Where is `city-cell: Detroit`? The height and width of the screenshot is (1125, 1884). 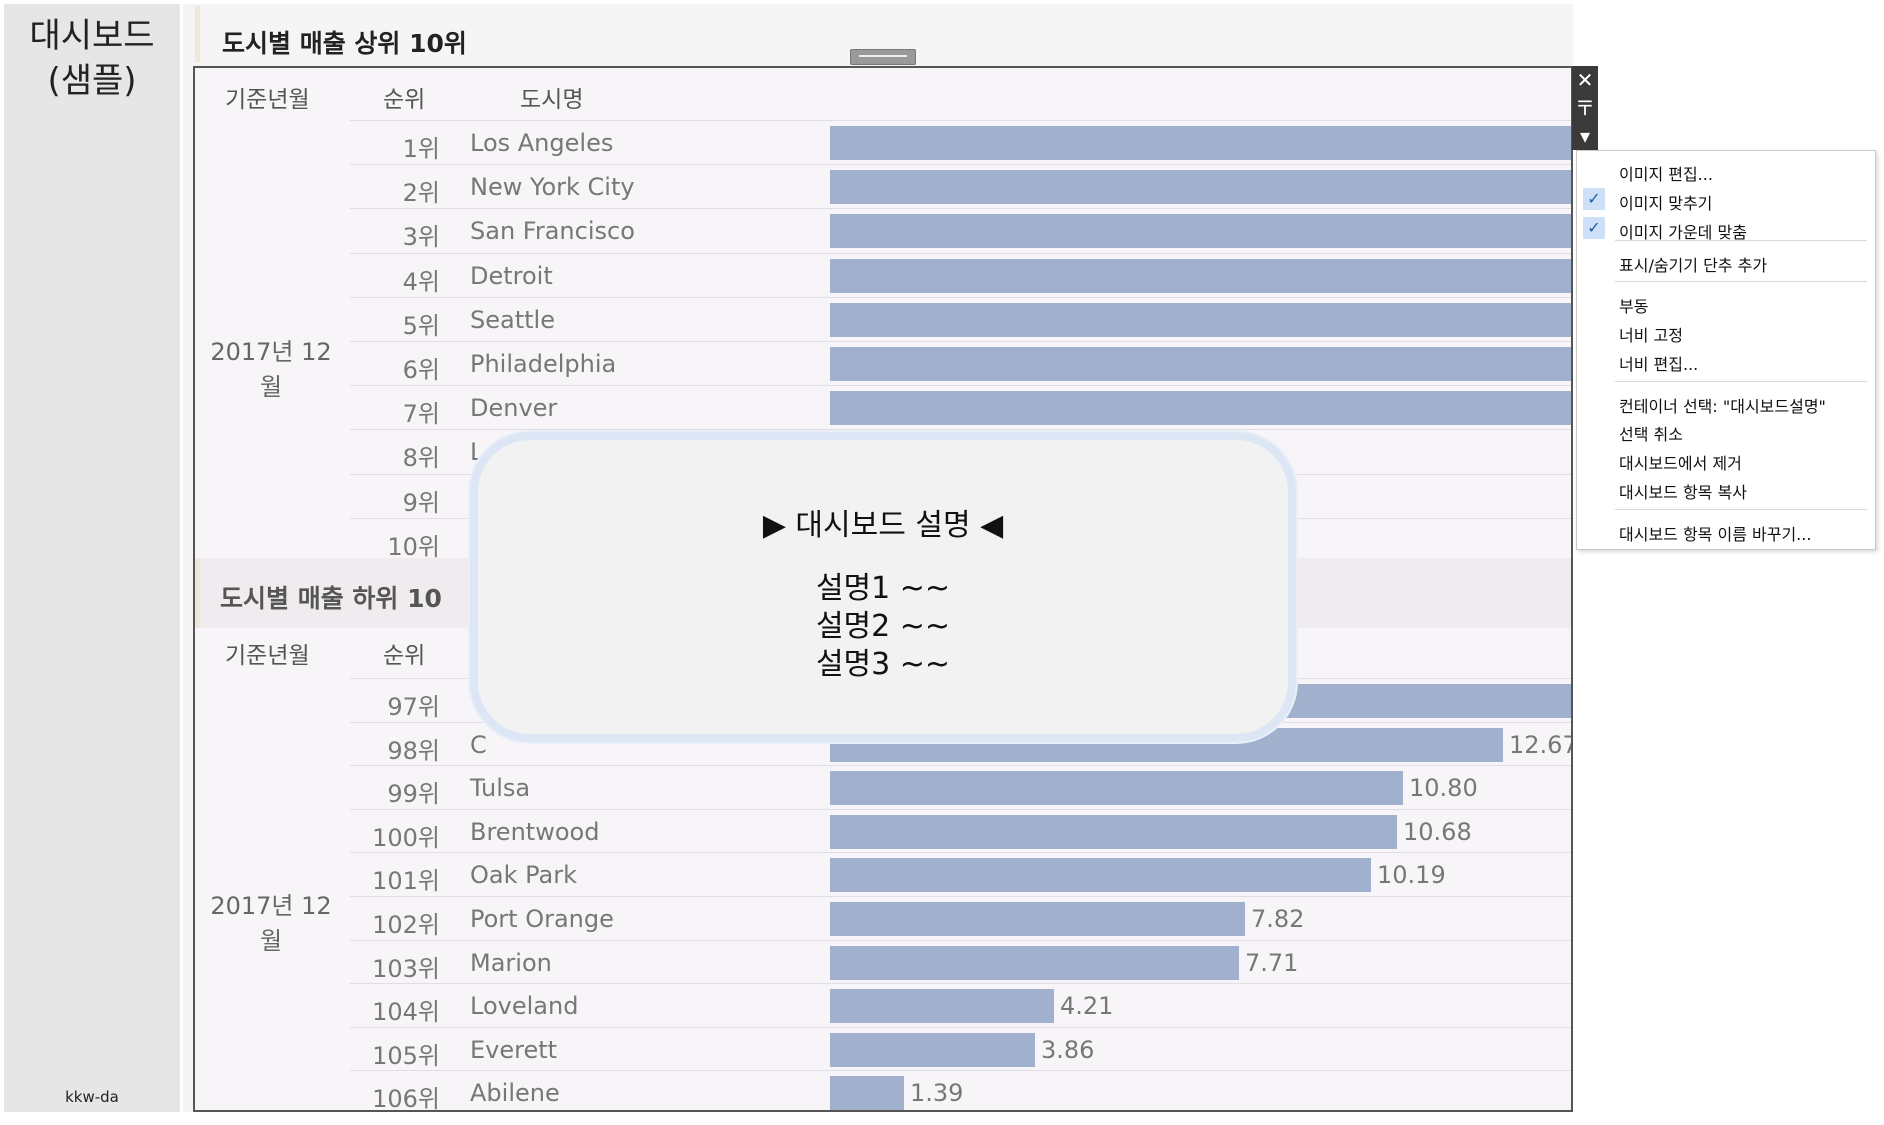 city-cell: Detroit is located at coordinates (511, 275).